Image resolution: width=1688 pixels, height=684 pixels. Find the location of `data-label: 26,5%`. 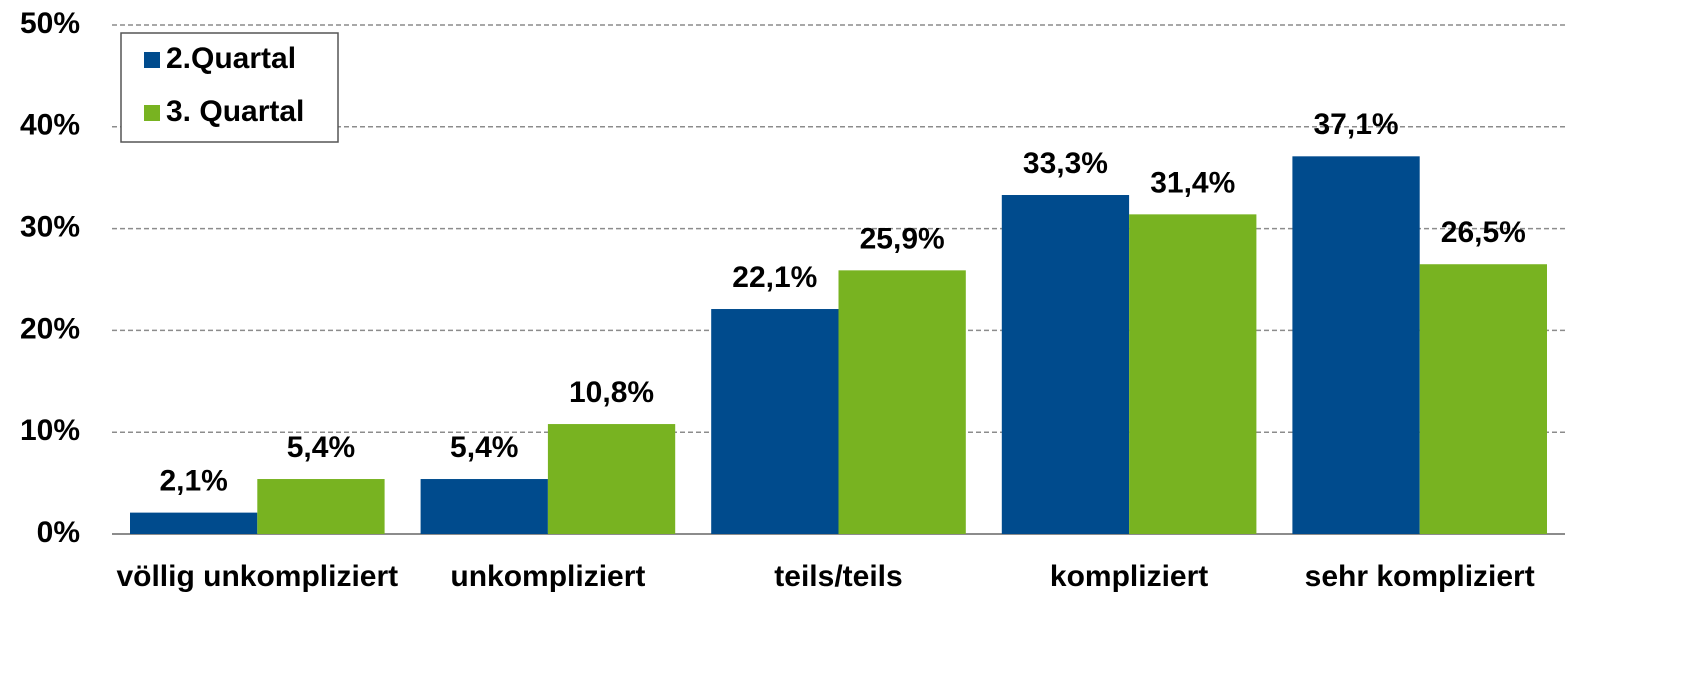

data-label: 26,5% is located at coordinates (1483, 232).